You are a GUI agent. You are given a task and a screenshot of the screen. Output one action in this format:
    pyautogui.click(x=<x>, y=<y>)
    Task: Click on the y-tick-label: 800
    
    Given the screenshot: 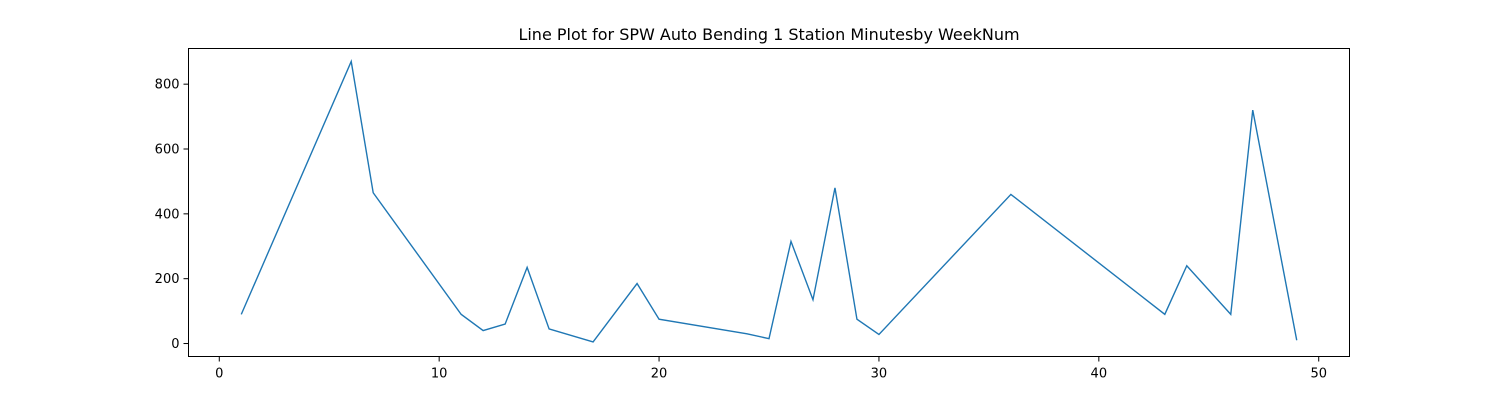 What is the action you would take?
    pyautogui.click(x=167, y=85)
    